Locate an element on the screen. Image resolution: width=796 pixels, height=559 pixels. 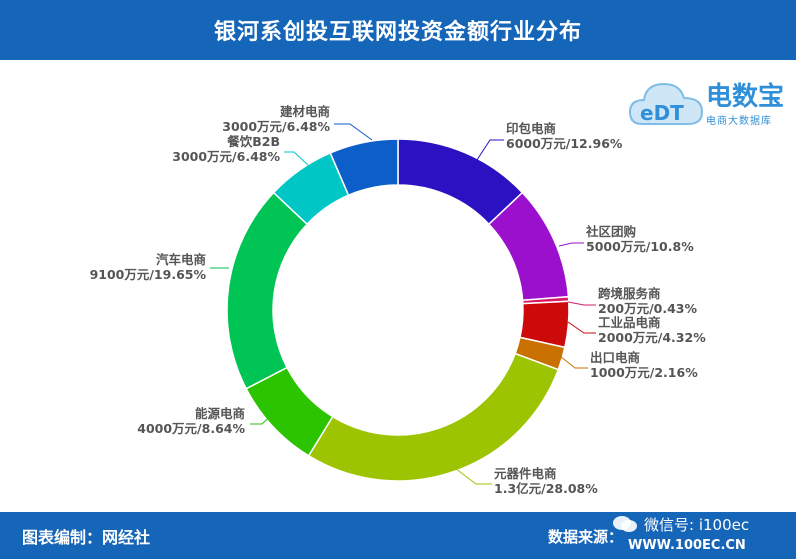
logo-subtitle: 电商大数据库 is located at coordinates (739, 121).